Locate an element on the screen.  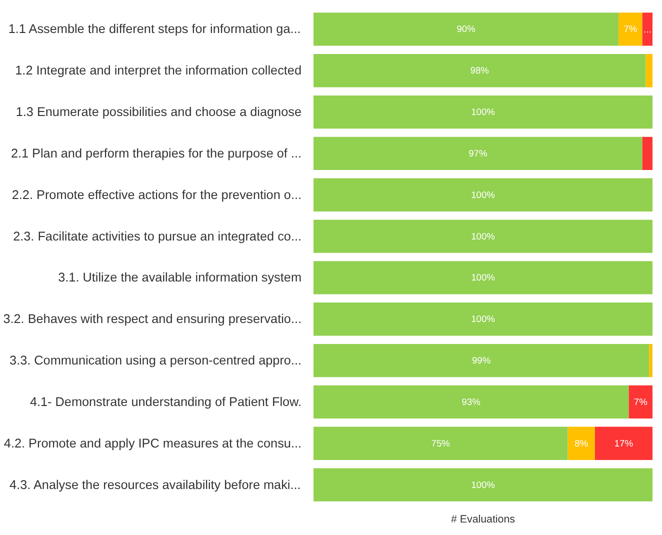
data-label: 99% is located at coordinates (481, 361).